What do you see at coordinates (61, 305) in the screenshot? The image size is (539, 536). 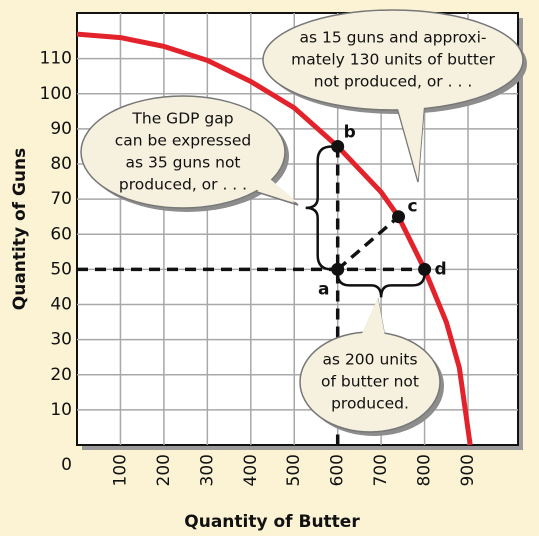 I see `y-tick-label: 40` at bounding box center [61, 305].